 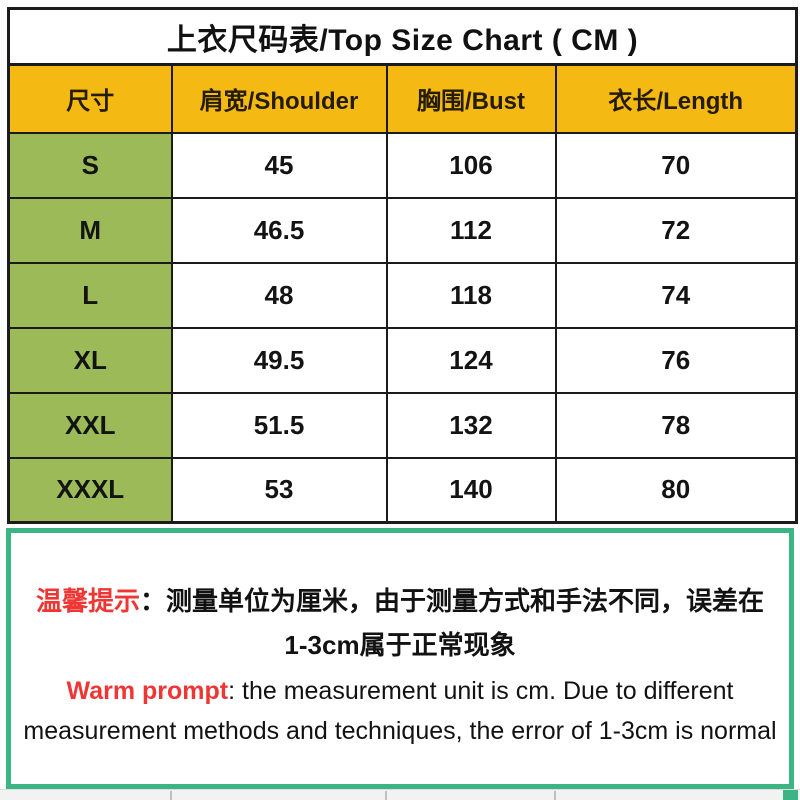 What do you see at coordinates (676, 98) in the screenshot?
I see `header-cell-length: 衣长/Length` at bounding box center [676, 98].